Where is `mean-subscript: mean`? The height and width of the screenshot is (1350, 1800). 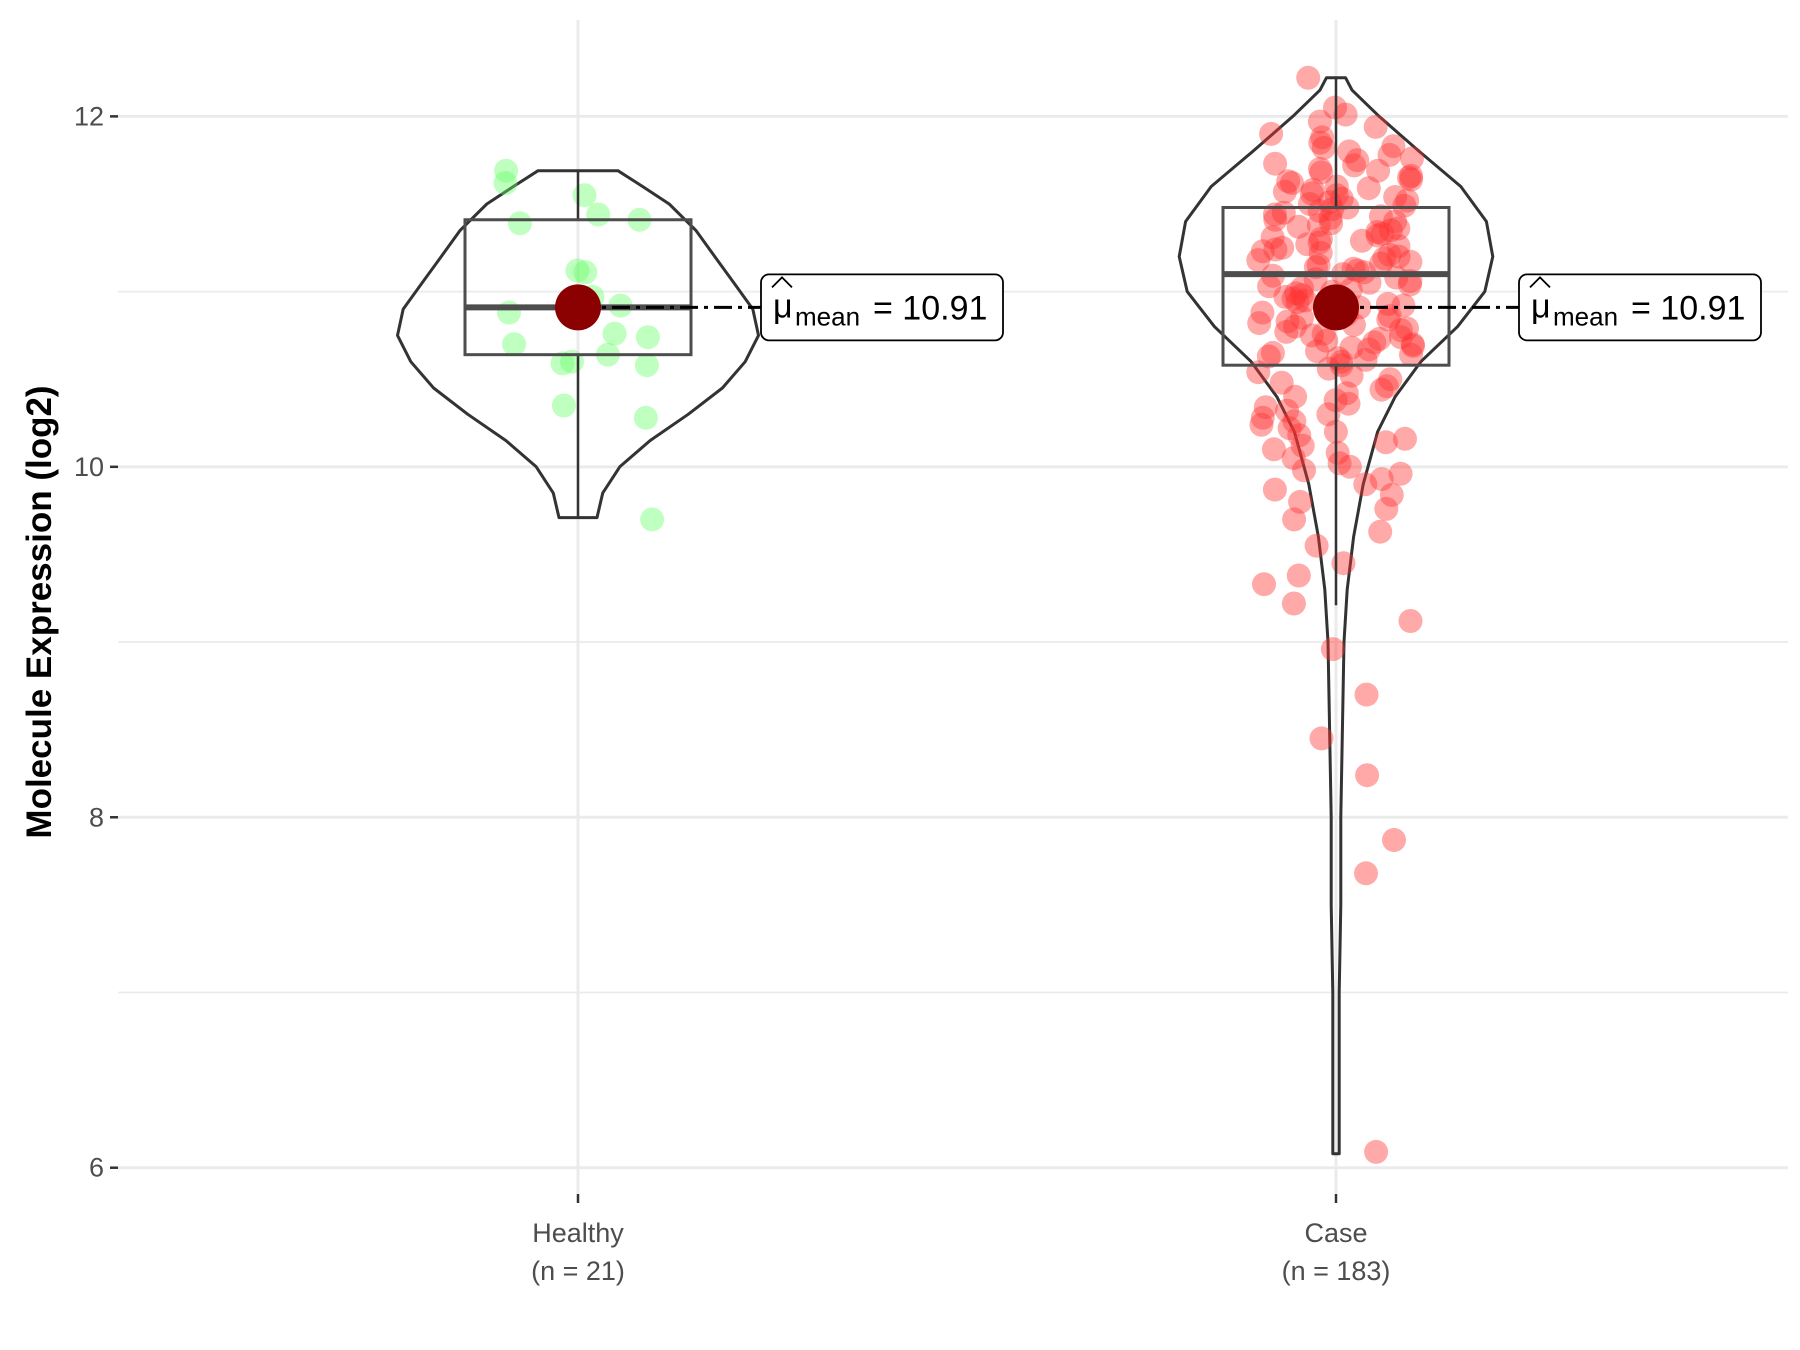
mean-subscript: mean is located at coordinates (1585, 316).